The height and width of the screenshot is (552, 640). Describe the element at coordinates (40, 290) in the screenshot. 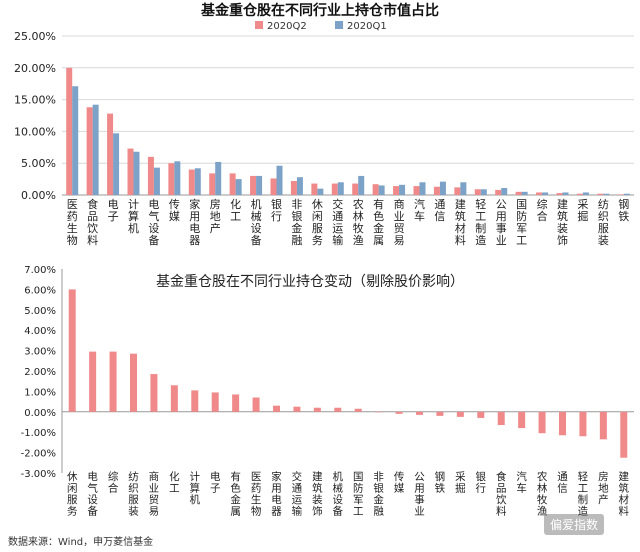

I see `chart2-ytick-label: 6.00%` at that location.